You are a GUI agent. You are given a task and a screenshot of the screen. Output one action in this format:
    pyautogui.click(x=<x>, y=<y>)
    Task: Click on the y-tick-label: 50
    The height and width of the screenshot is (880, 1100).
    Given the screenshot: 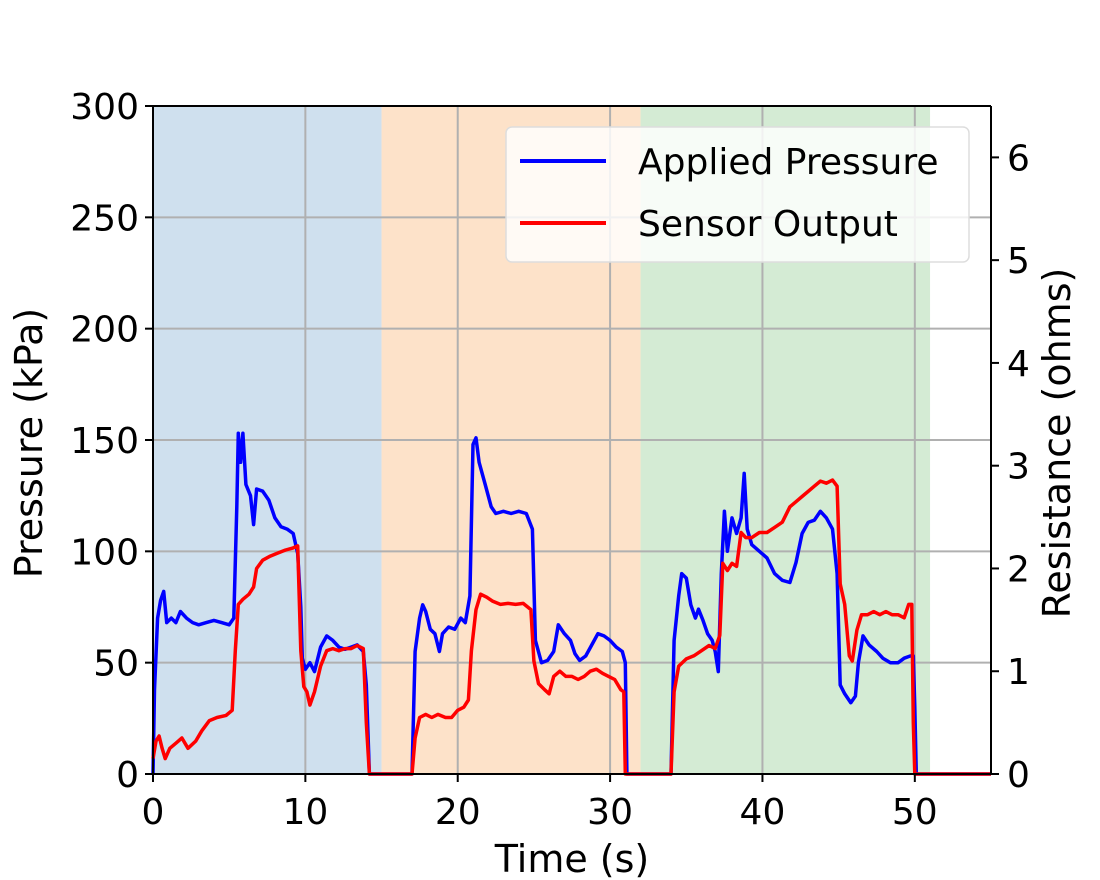 What is the action you would take?
    pyautogui.click(x=116, y=664)
    